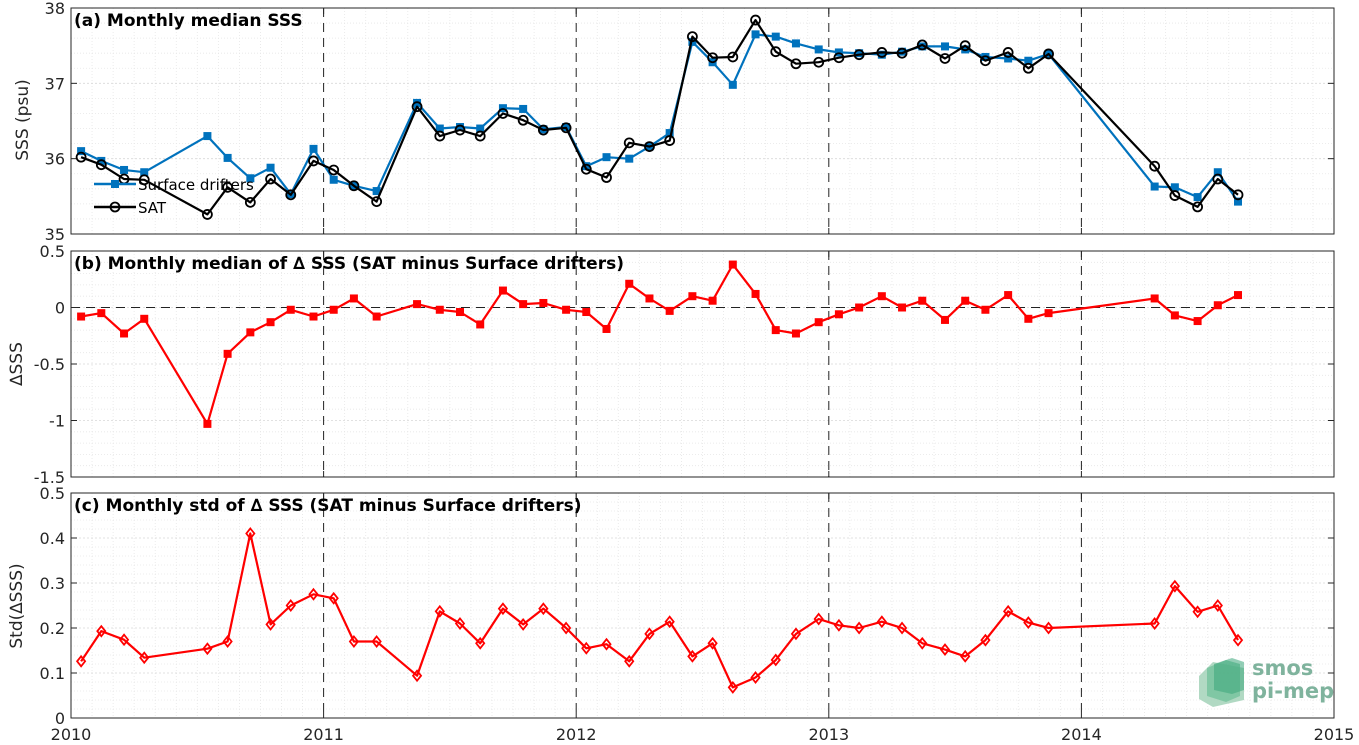 Image resolution: width=1359 pixels, height=745 pixels. I want to click on y-axis-label: SSS (psu), so click(23, 119).